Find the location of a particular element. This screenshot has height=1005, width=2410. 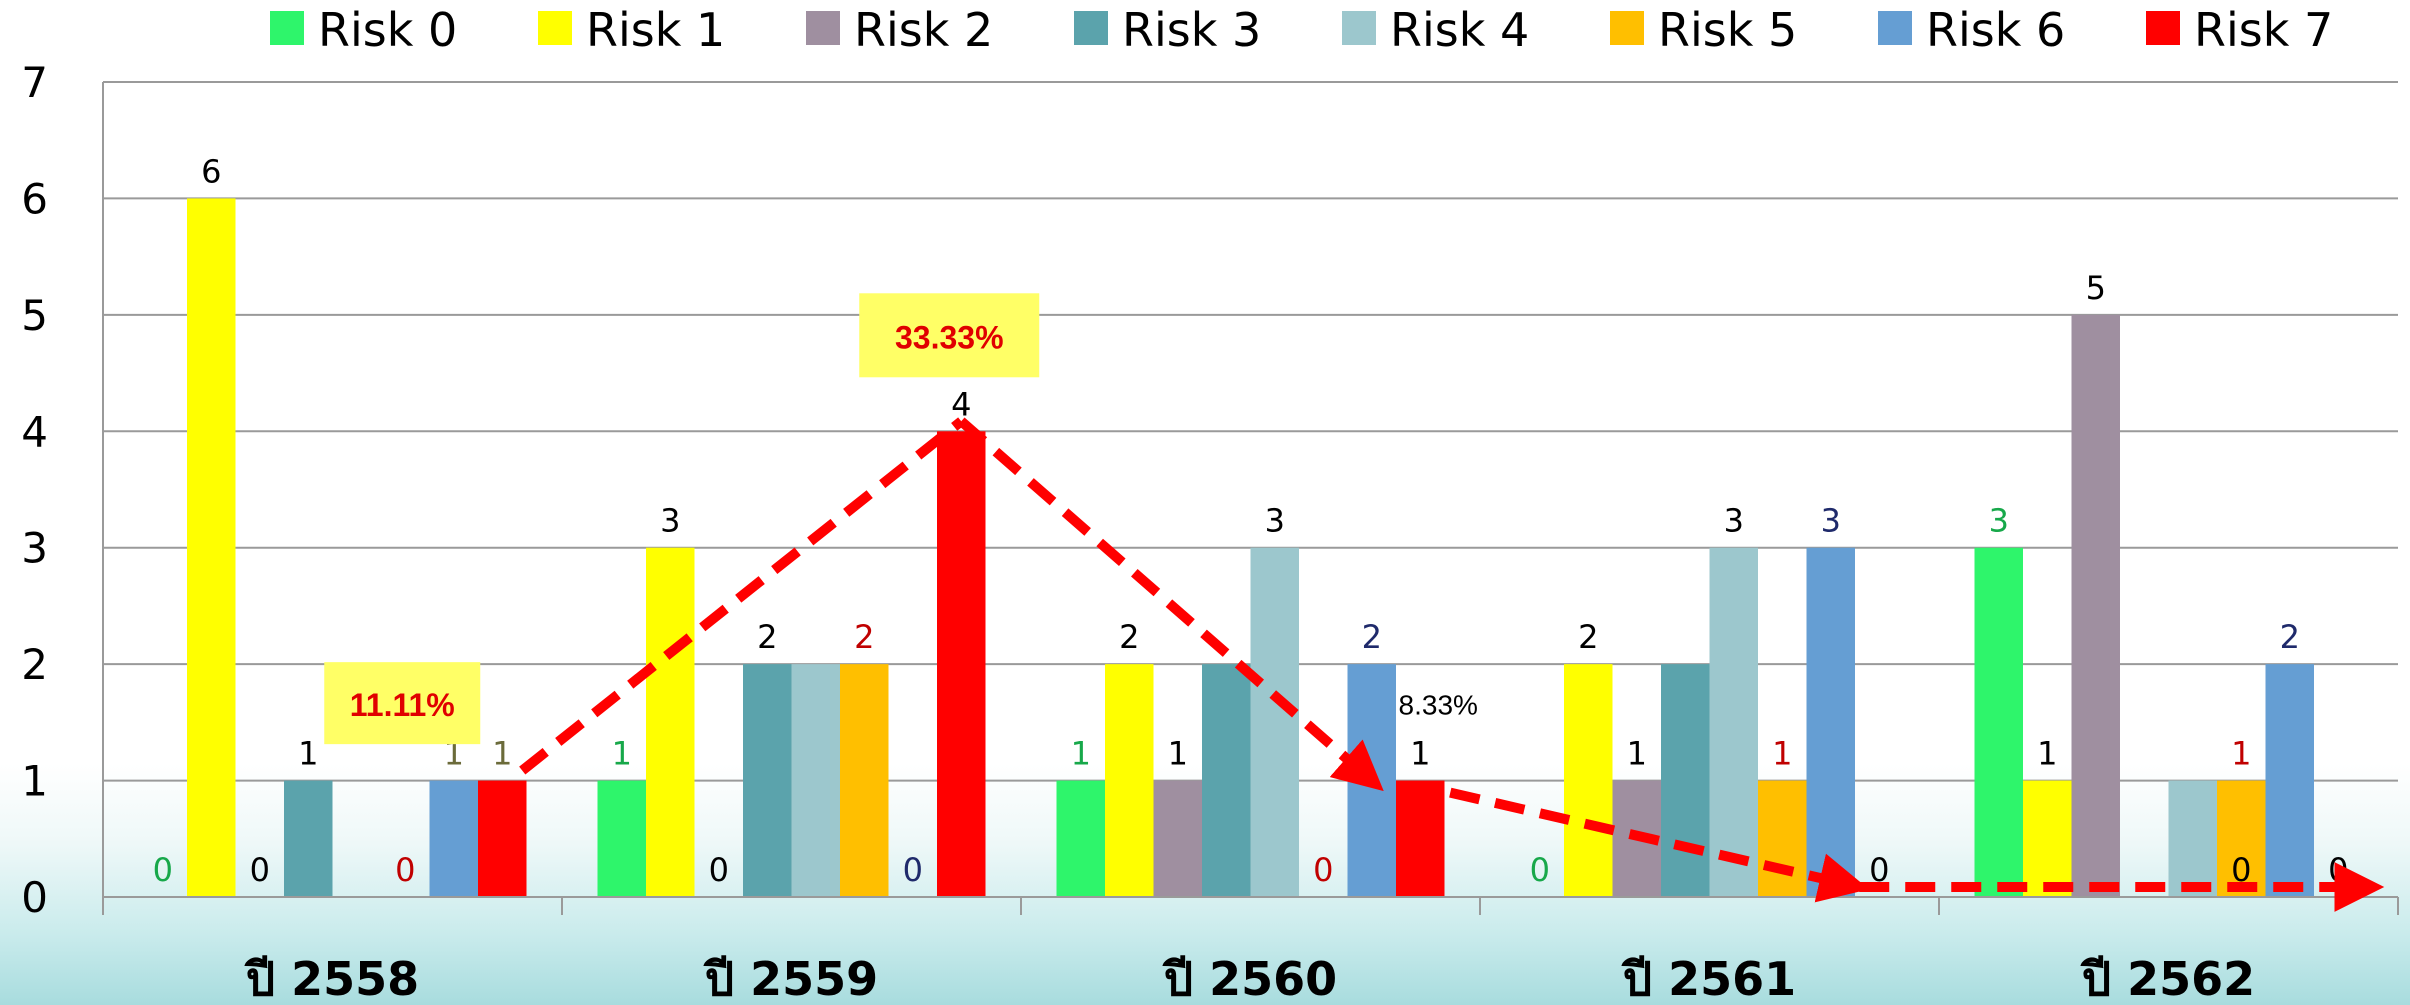

y-tick-label: 7 is located at coordinates (34, 82).